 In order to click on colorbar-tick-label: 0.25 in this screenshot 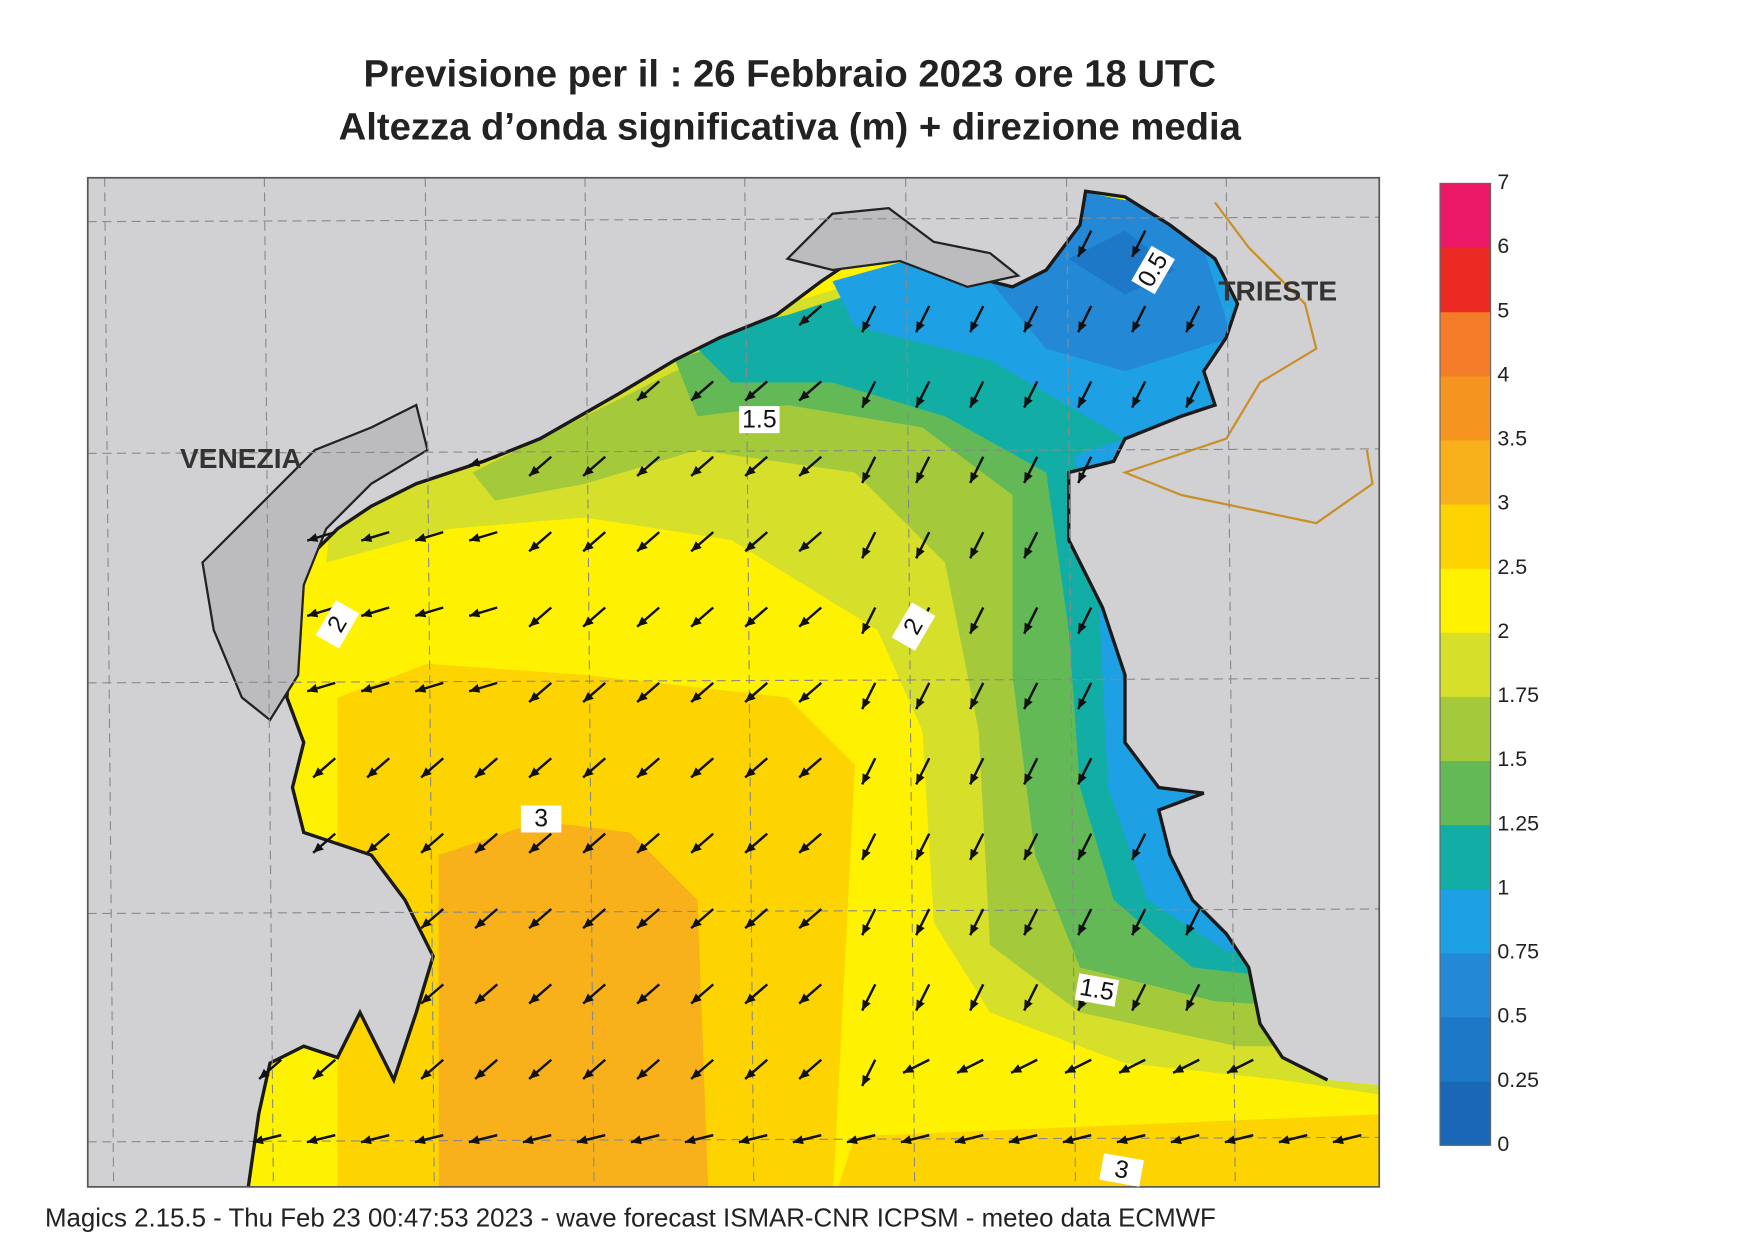, I will do `click(1518, 1080)`.